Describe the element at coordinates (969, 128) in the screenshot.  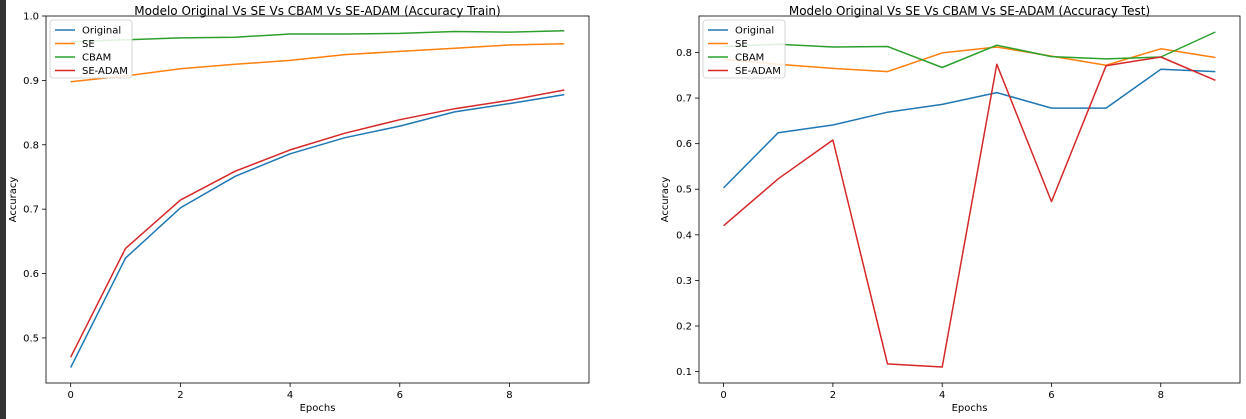
I see `series-line-original` at that location.